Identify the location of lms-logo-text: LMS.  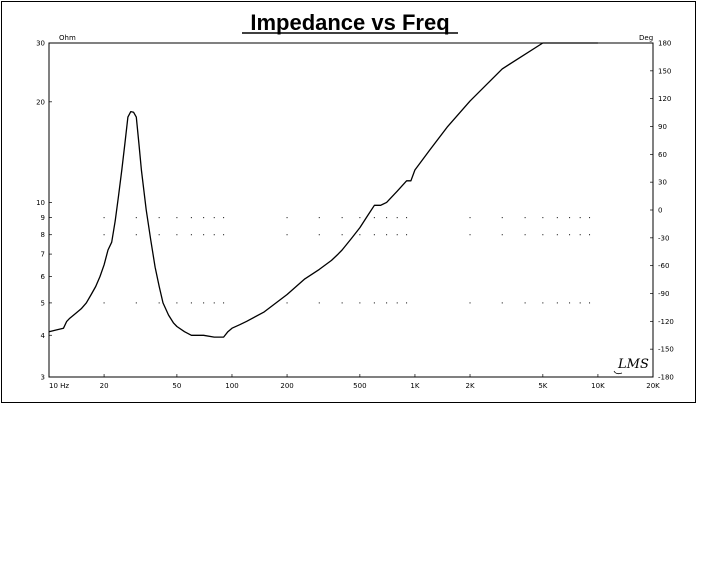
(633, 364).